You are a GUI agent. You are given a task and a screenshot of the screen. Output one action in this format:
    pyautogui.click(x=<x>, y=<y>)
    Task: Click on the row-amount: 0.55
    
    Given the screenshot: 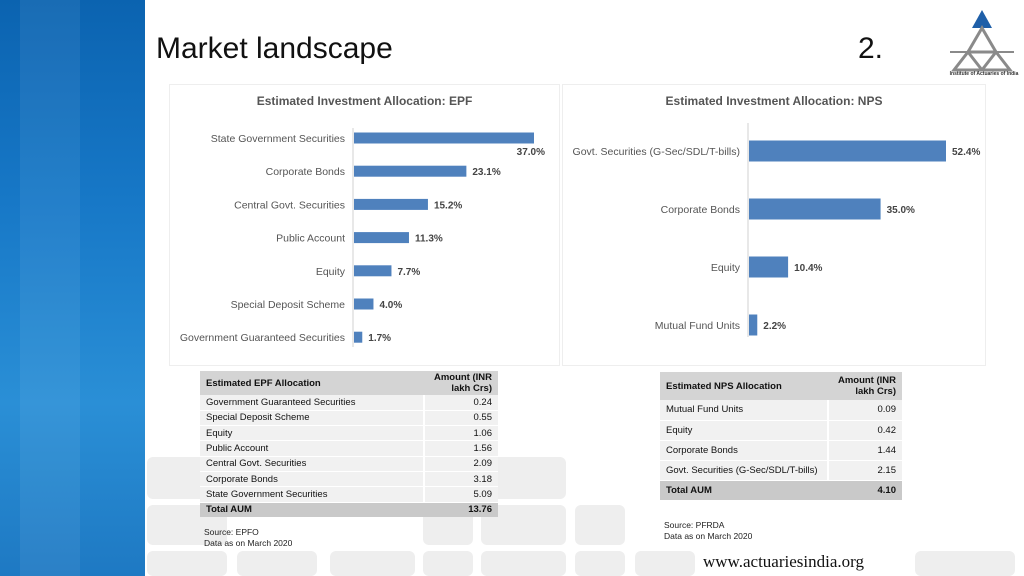 What is the action you would take?
    pyautogui.click(x=461, y=418)
    